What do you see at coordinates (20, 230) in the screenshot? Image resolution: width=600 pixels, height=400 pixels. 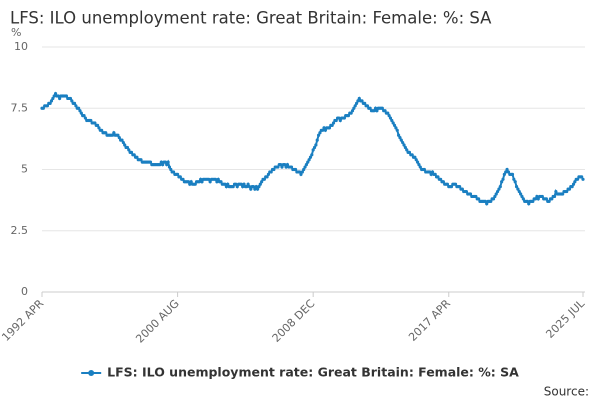 I see `y-tick-label: 2.5` at bounding box center [20, 230].